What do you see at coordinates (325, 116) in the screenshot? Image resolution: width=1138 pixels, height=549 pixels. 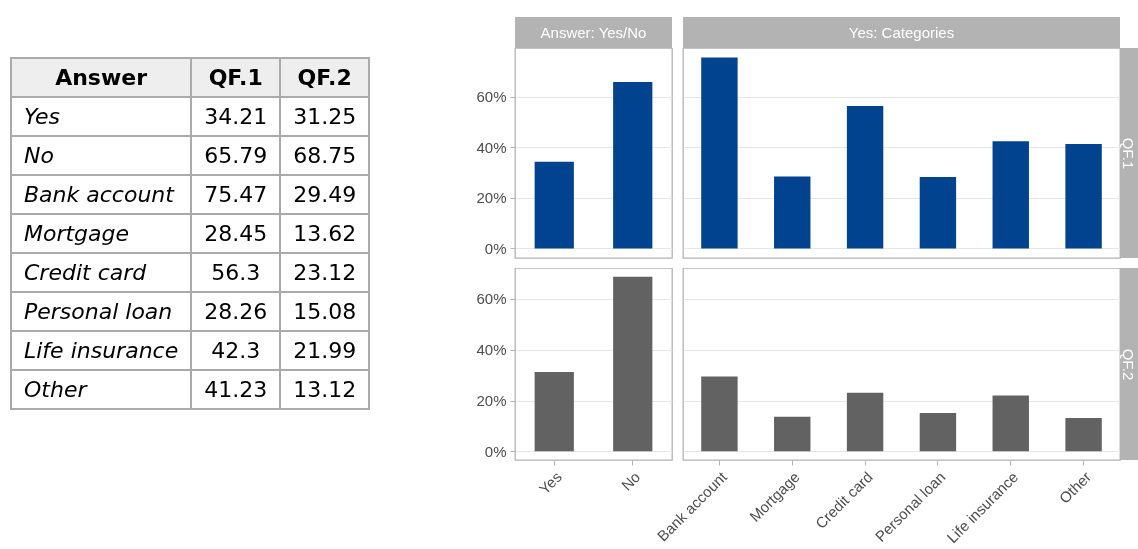 I see `data-label: 31.25` at bounding box center [325, 116].